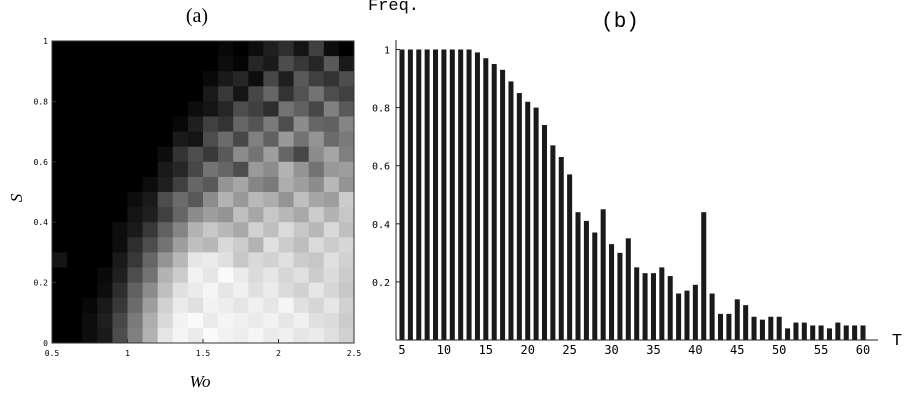 The width and height of the screenshot is (922, 401). What do you see at coordinates (45, 343) in the screenshot?
I see `heatmap-y-tick-label: 0` at bounding box center [45, 343].